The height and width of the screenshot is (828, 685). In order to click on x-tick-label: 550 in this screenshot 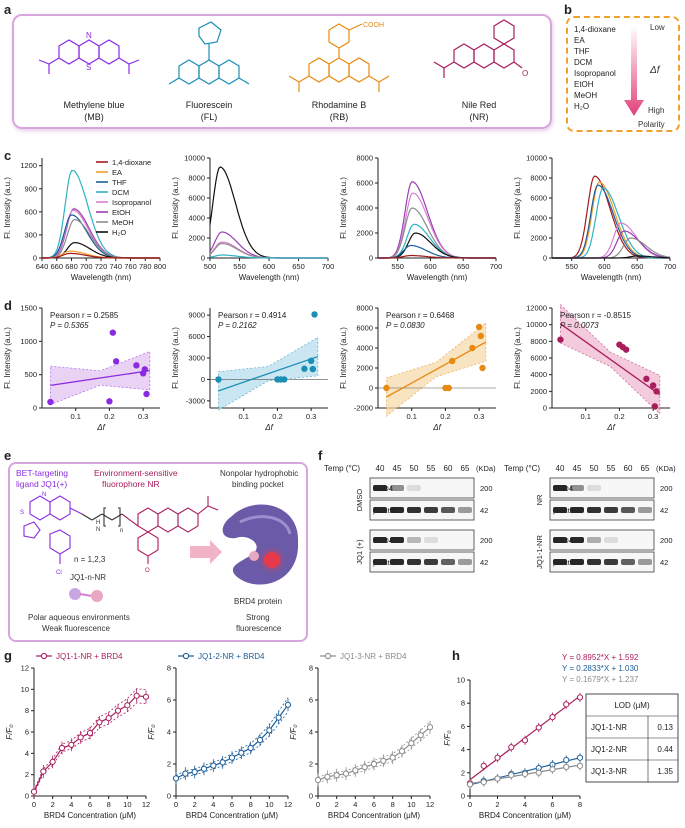, I will do `click(571, 266)`.